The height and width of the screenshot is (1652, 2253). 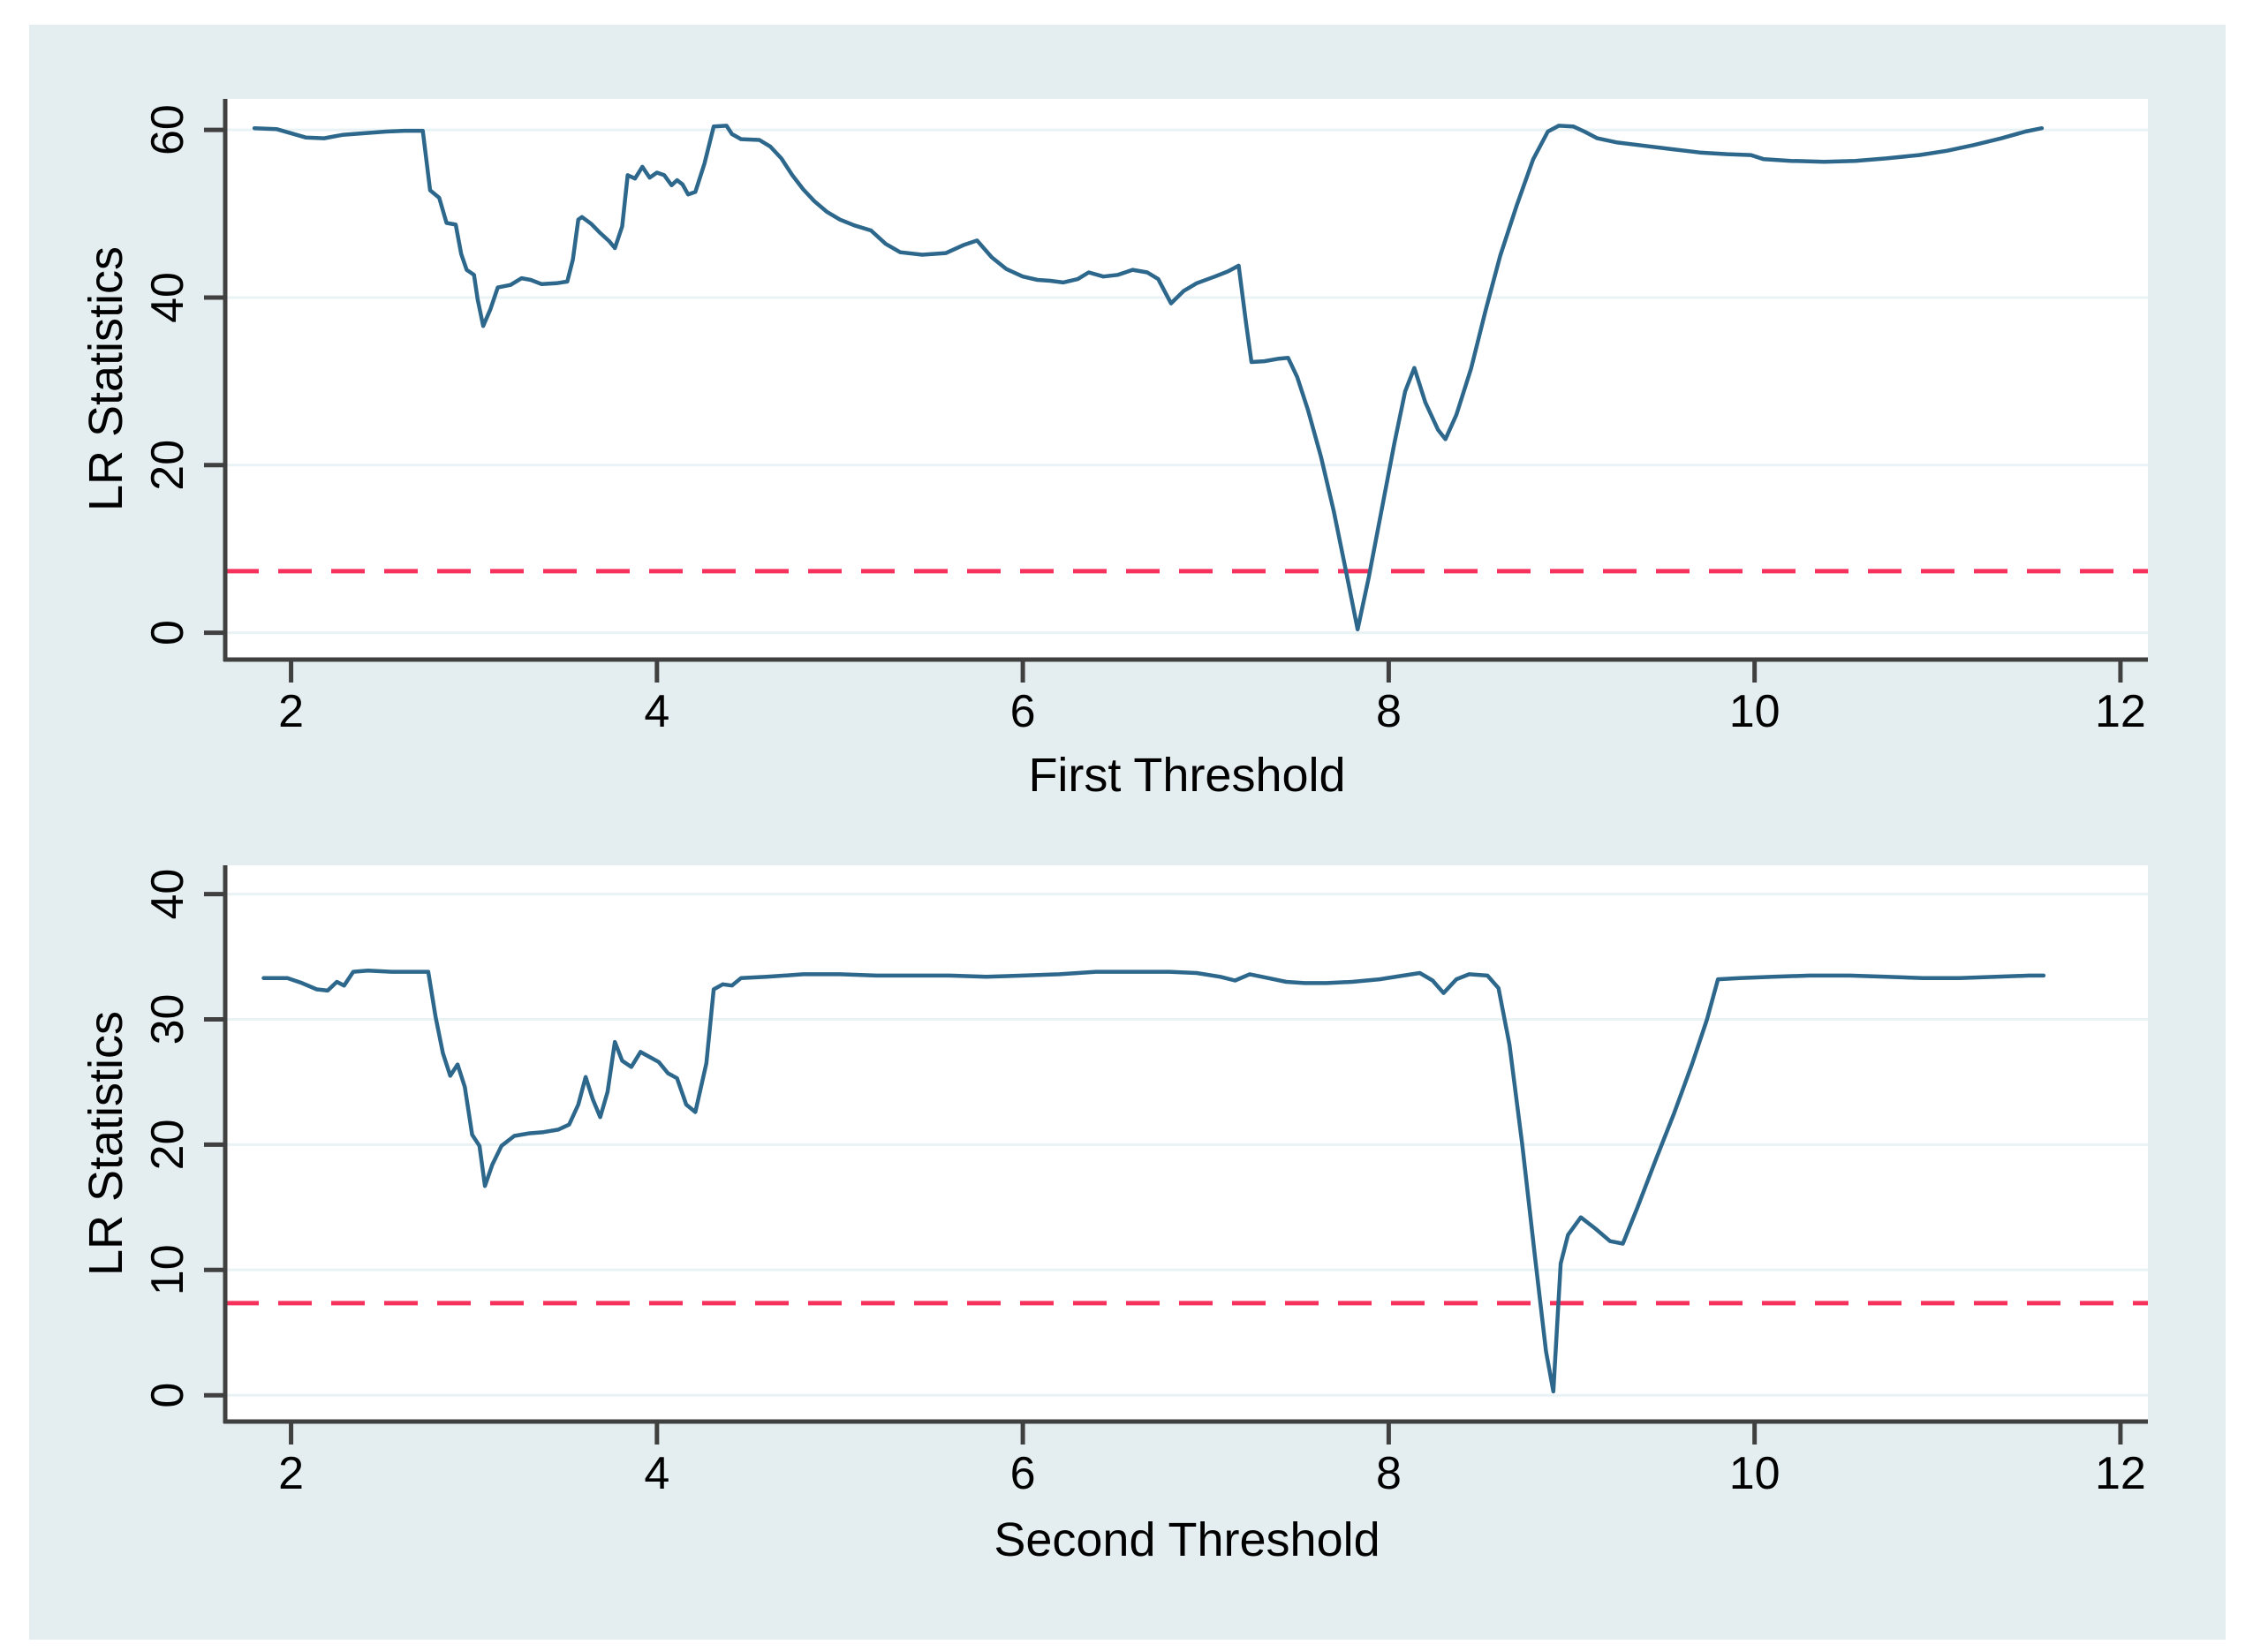 What do you see at coordinates (1186, 775) in the screenshot?
I see `x-axis-title: First Threshold` at bounding box center [1186, 775].